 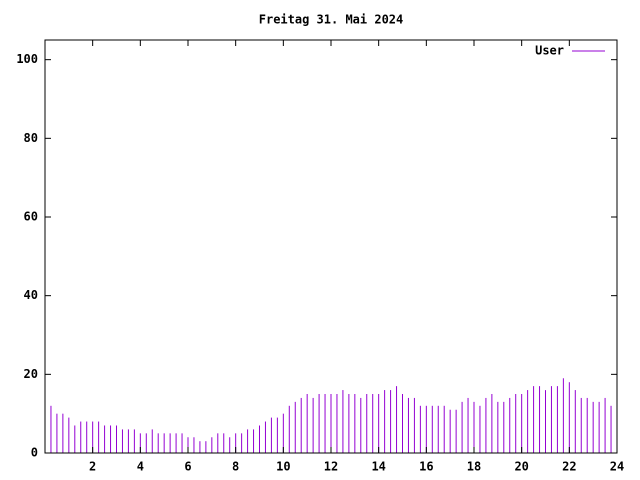 What do you see at coordinates (549, 51) in the screenshot?
I see `legend-label: User` at bounding box center [549, 51].